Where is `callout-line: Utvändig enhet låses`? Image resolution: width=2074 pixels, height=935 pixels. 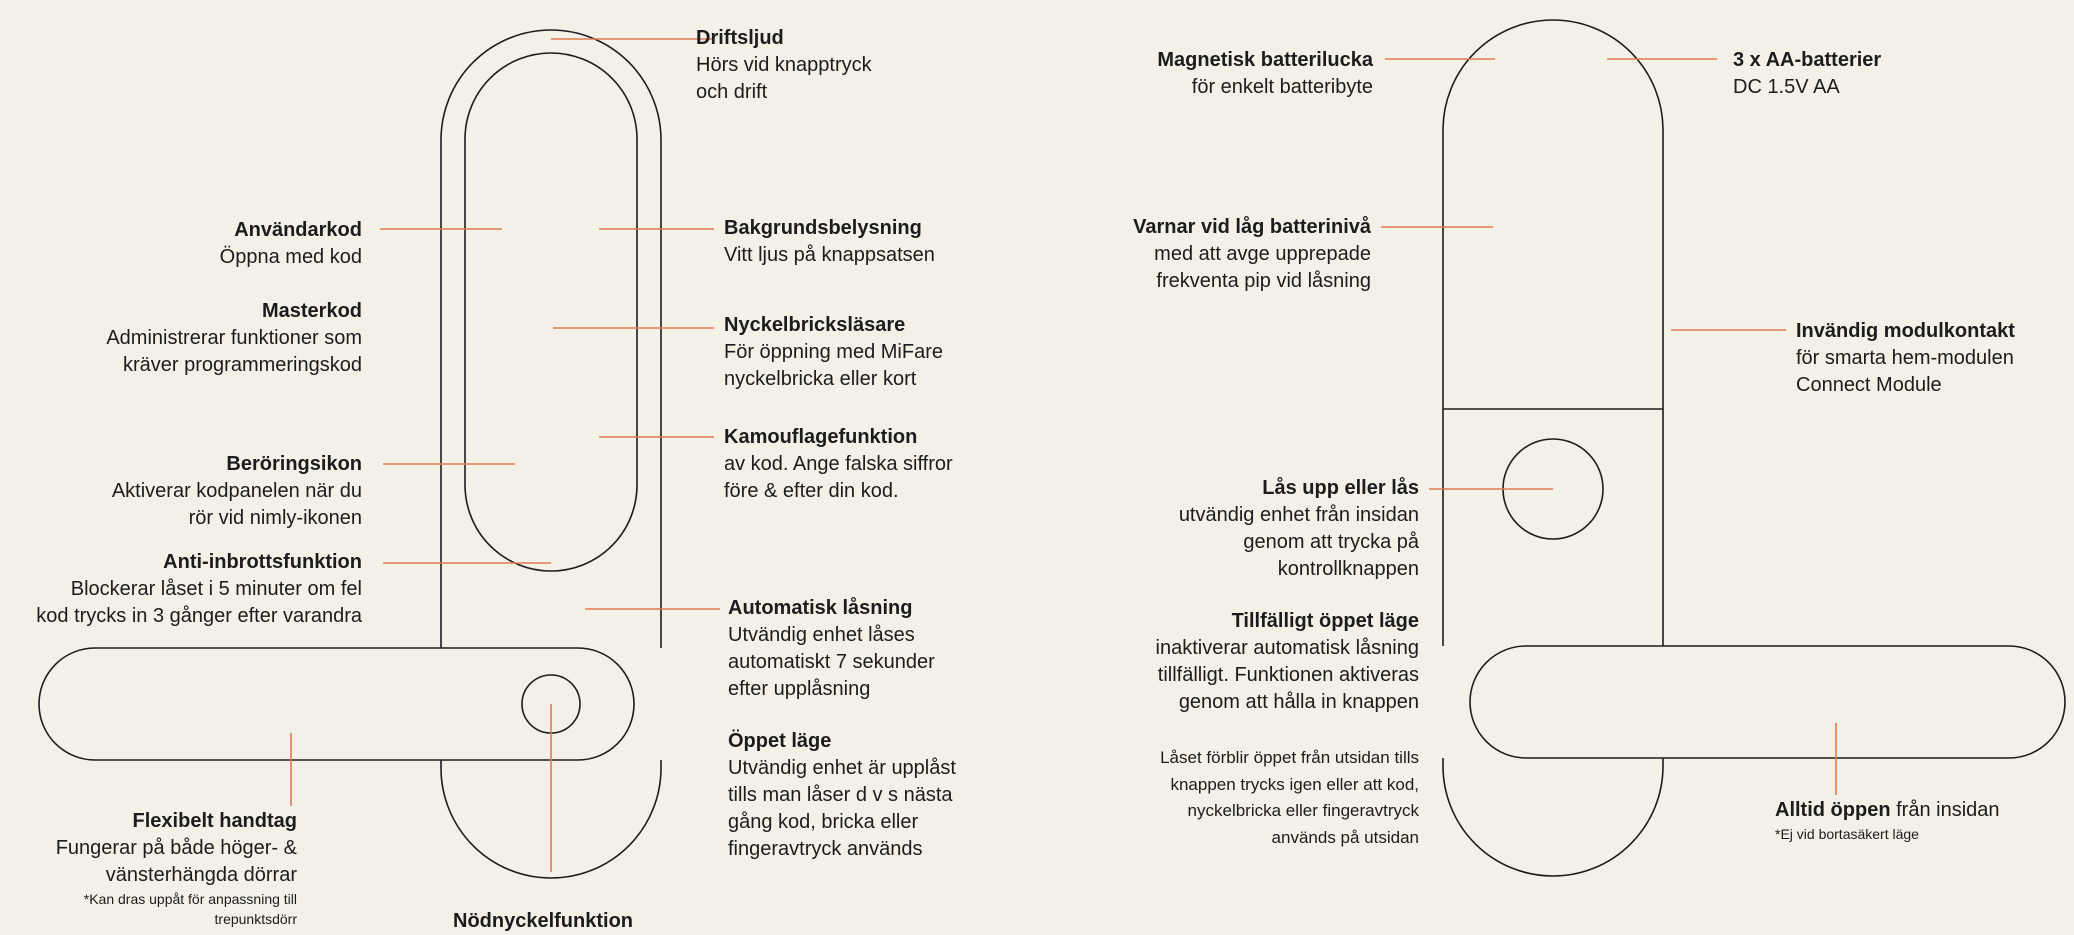 callout-line: Utvändig enhet låses is located at coordinates (821, 635).